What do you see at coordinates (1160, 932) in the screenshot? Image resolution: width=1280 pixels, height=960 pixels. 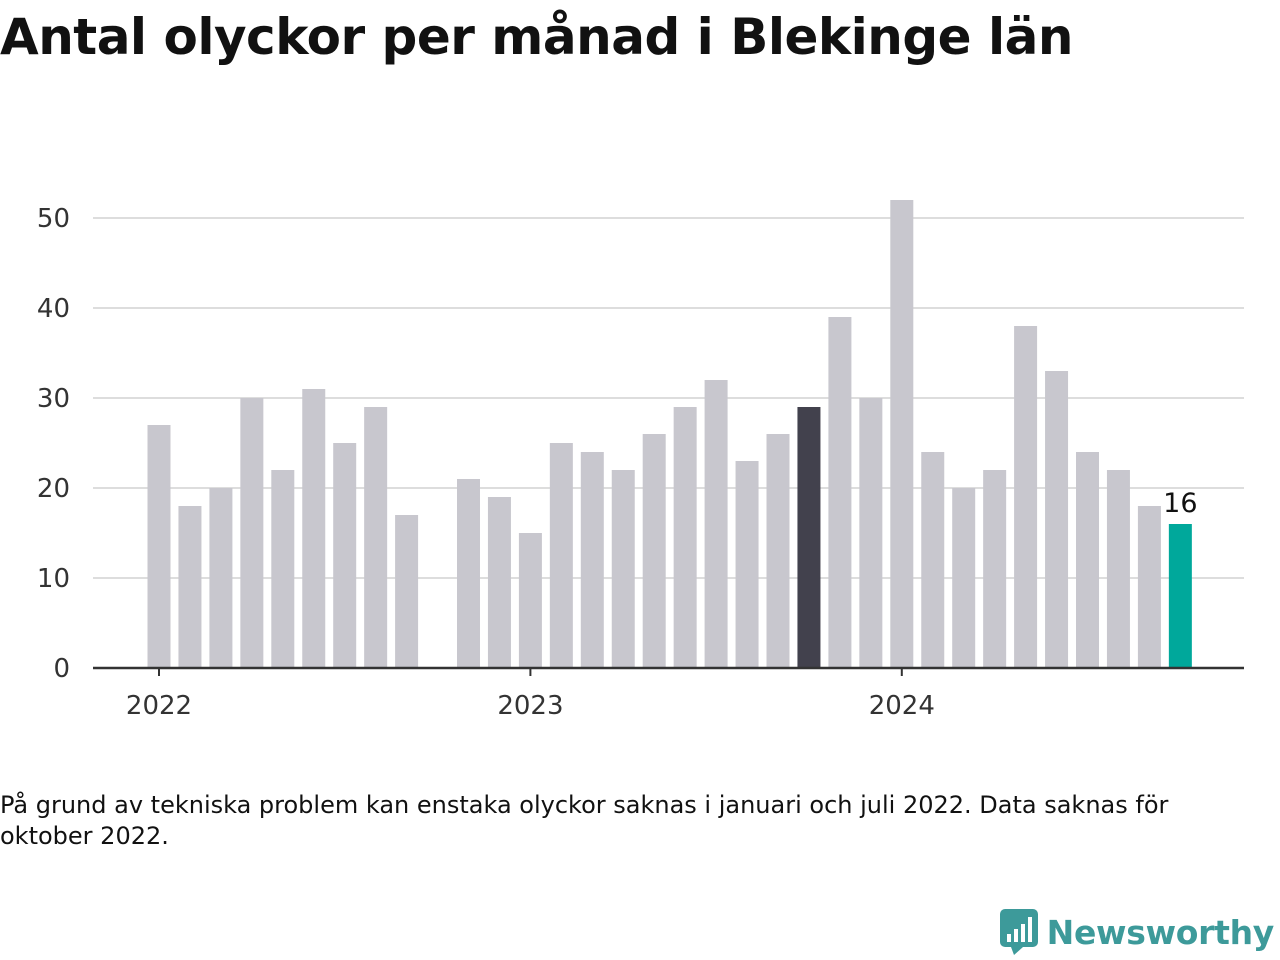 I see `brand-name: Newsworthy` at bounding box center [1160, 932].